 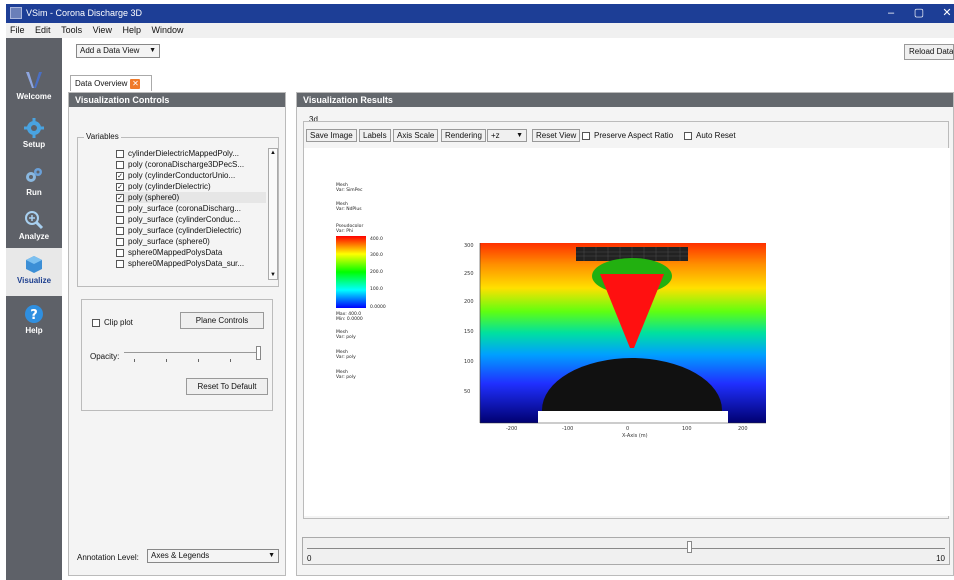 What do you see at coordinates (342, 352) in the screenshot?
I see `legend-mesh4-title: Mesh` at bounding box center [342, 352].